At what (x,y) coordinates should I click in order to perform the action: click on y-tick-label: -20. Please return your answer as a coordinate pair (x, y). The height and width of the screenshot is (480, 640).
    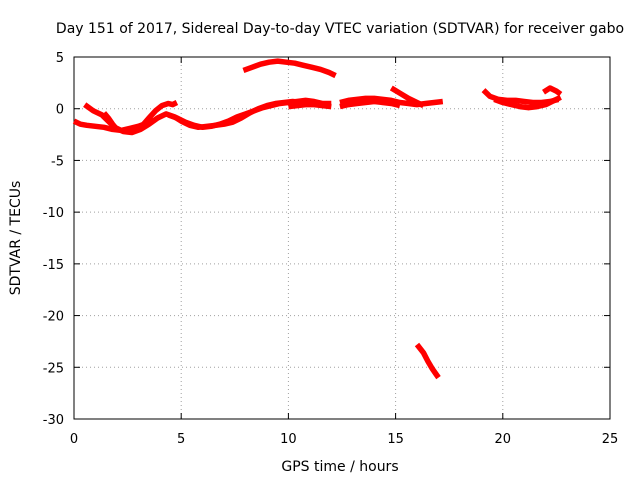
    Looking at the image, I should click on (53, 317).